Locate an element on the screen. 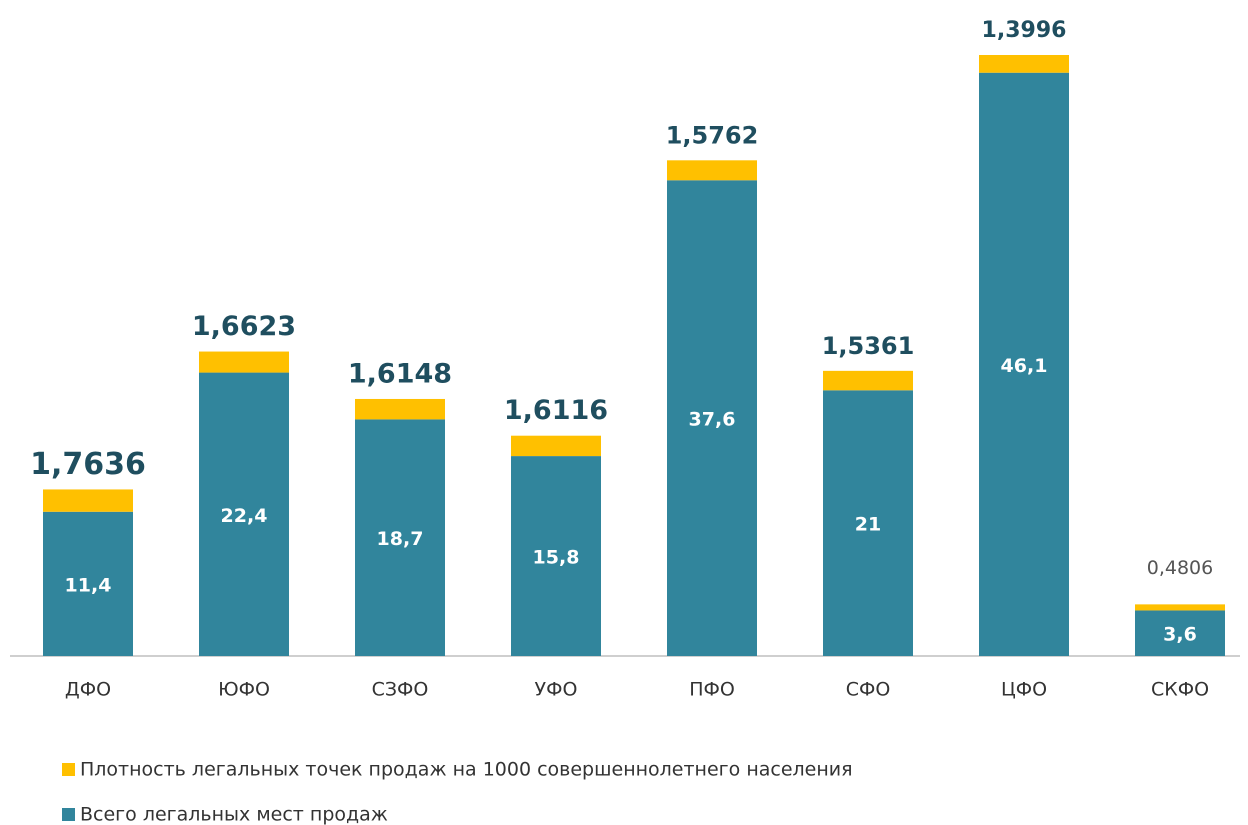  x-tick-label: ЮФО is located at coordinates (244, 690).